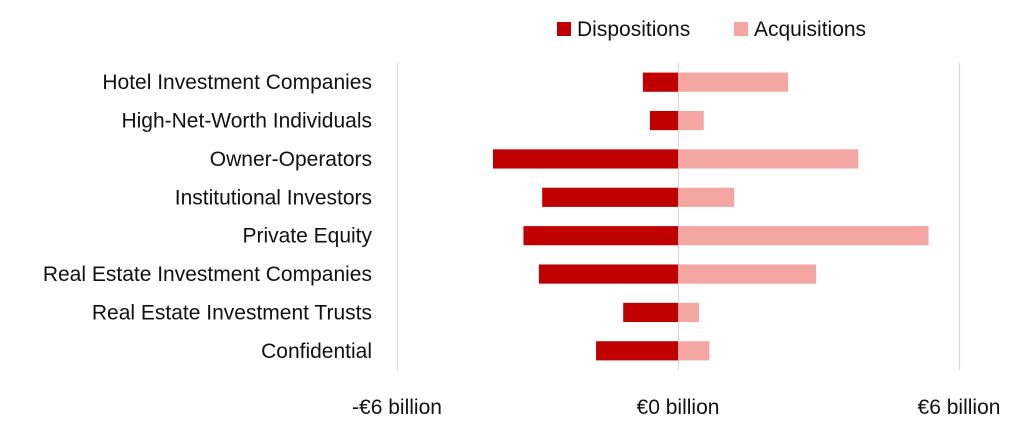 This screenshot has width=1024, height=434. Describe the element at coordinates (959, 407) in the screenshot. I see `x-tick-label: €6 billion` at that location.